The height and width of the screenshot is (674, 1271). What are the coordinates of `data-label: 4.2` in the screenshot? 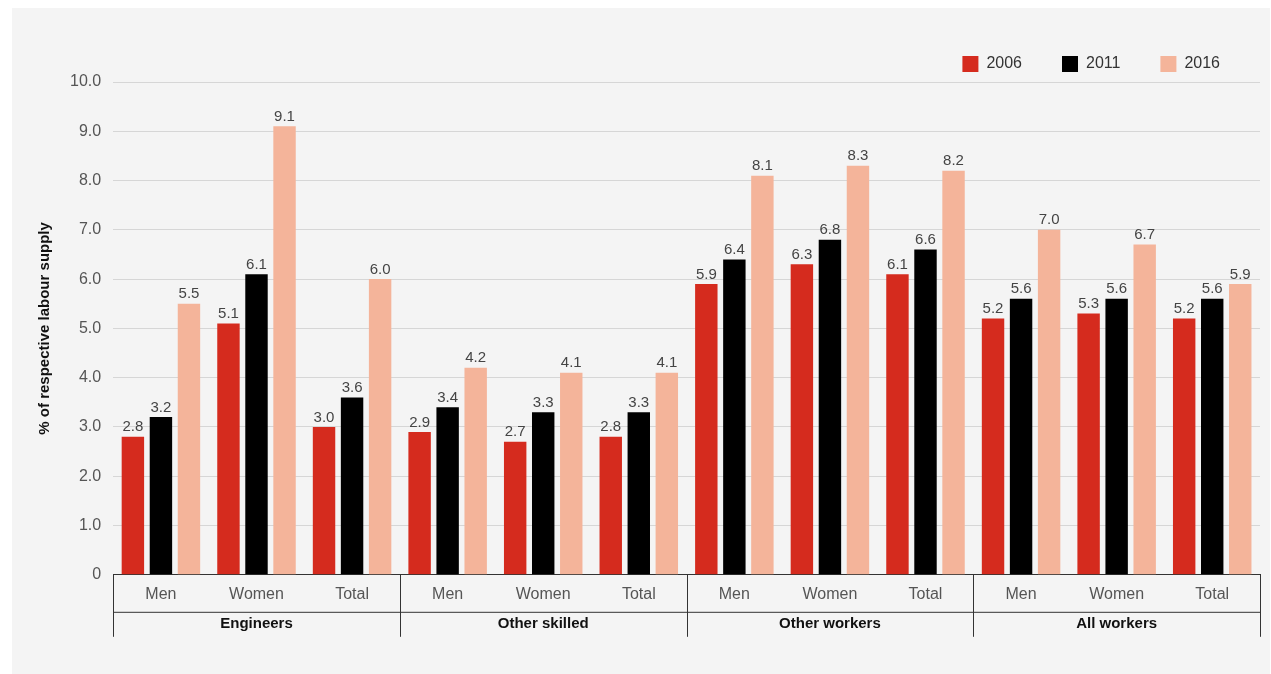 It's located at (476, 357).